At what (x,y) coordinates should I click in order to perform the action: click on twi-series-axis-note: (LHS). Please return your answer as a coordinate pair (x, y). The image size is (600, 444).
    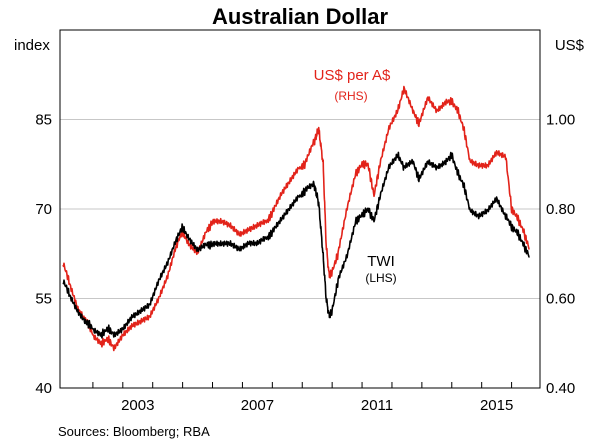
    Looking at the image, I should click on (380, 278).